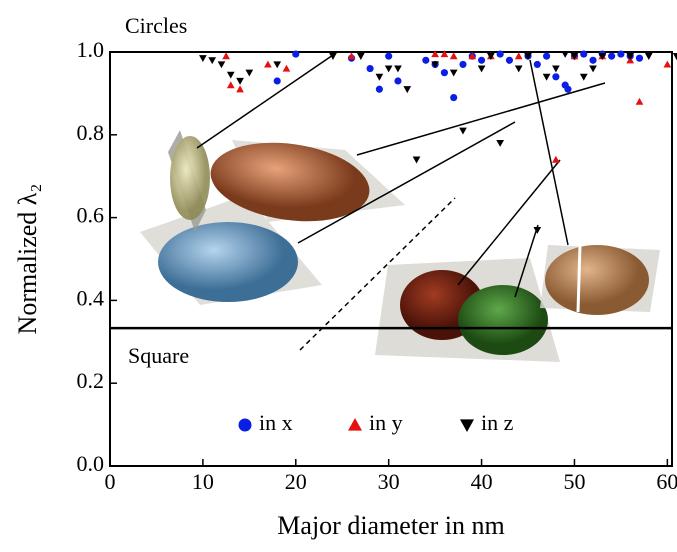  What do you see at coordinates (91, 49) in the screenshot?
I see `y-tick-label: 1.0` at bounding box center [91, 49].